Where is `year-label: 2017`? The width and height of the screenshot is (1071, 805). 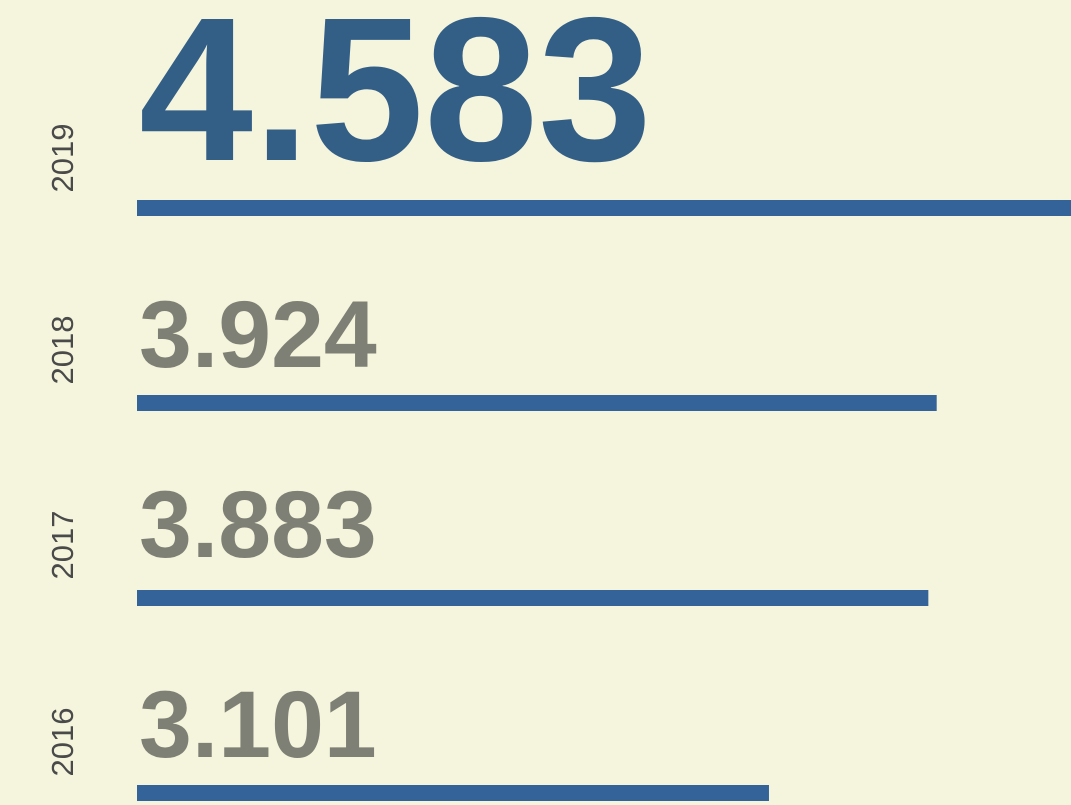 year-label: 2017 is located at coordinates (62, 545).